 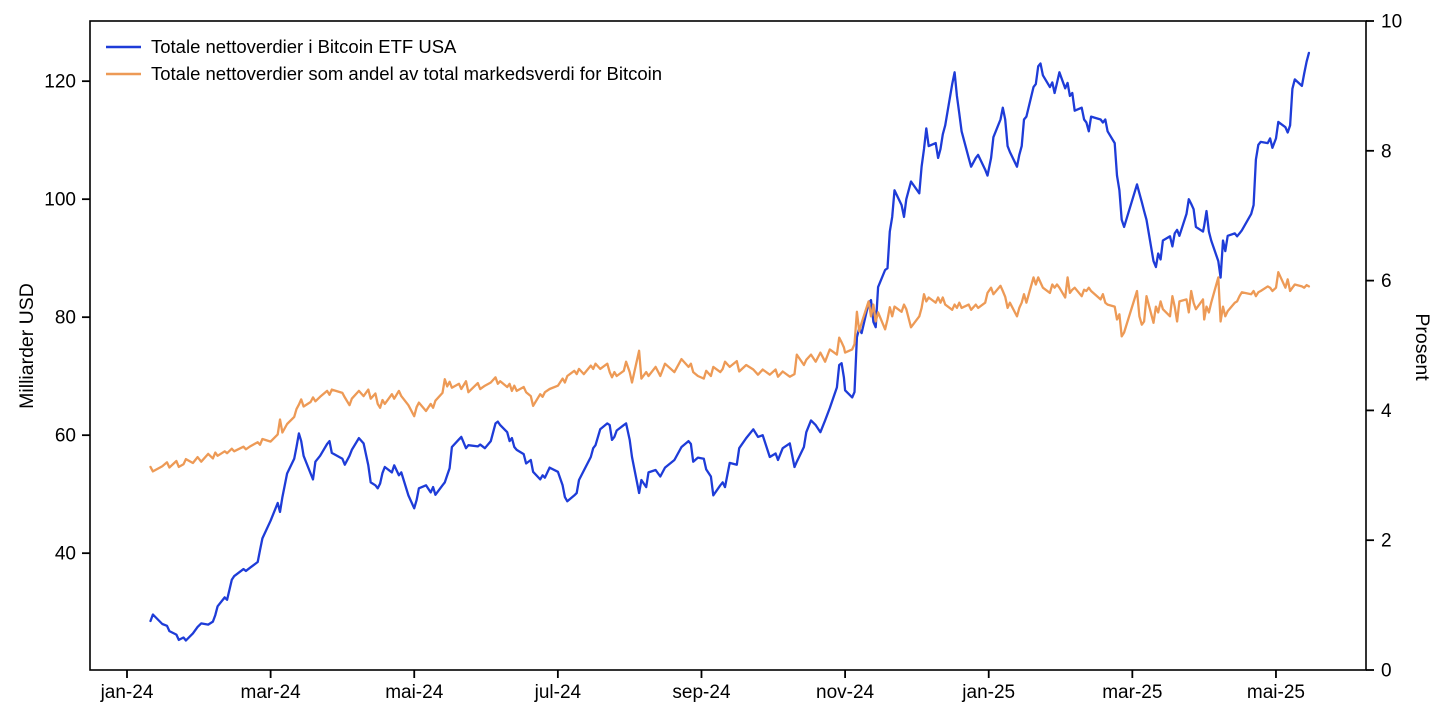 What do you see at coordinates (1386, 541) in the screenshot?
I see `right-tick-label: 2` at bounding box center [1386, 541].